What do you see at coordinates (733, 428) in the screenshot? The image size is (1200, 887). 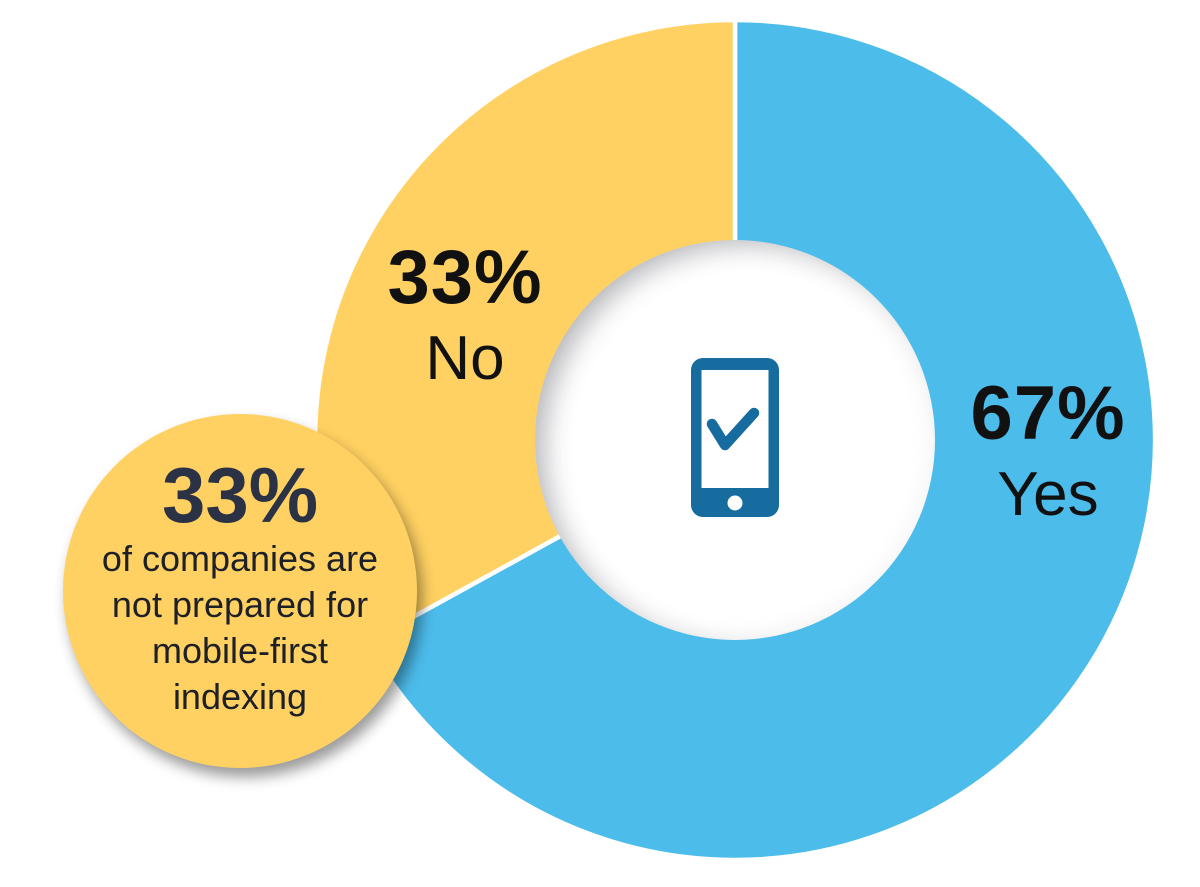 I see `checkmark-icon` at bounding box center [733, 428].